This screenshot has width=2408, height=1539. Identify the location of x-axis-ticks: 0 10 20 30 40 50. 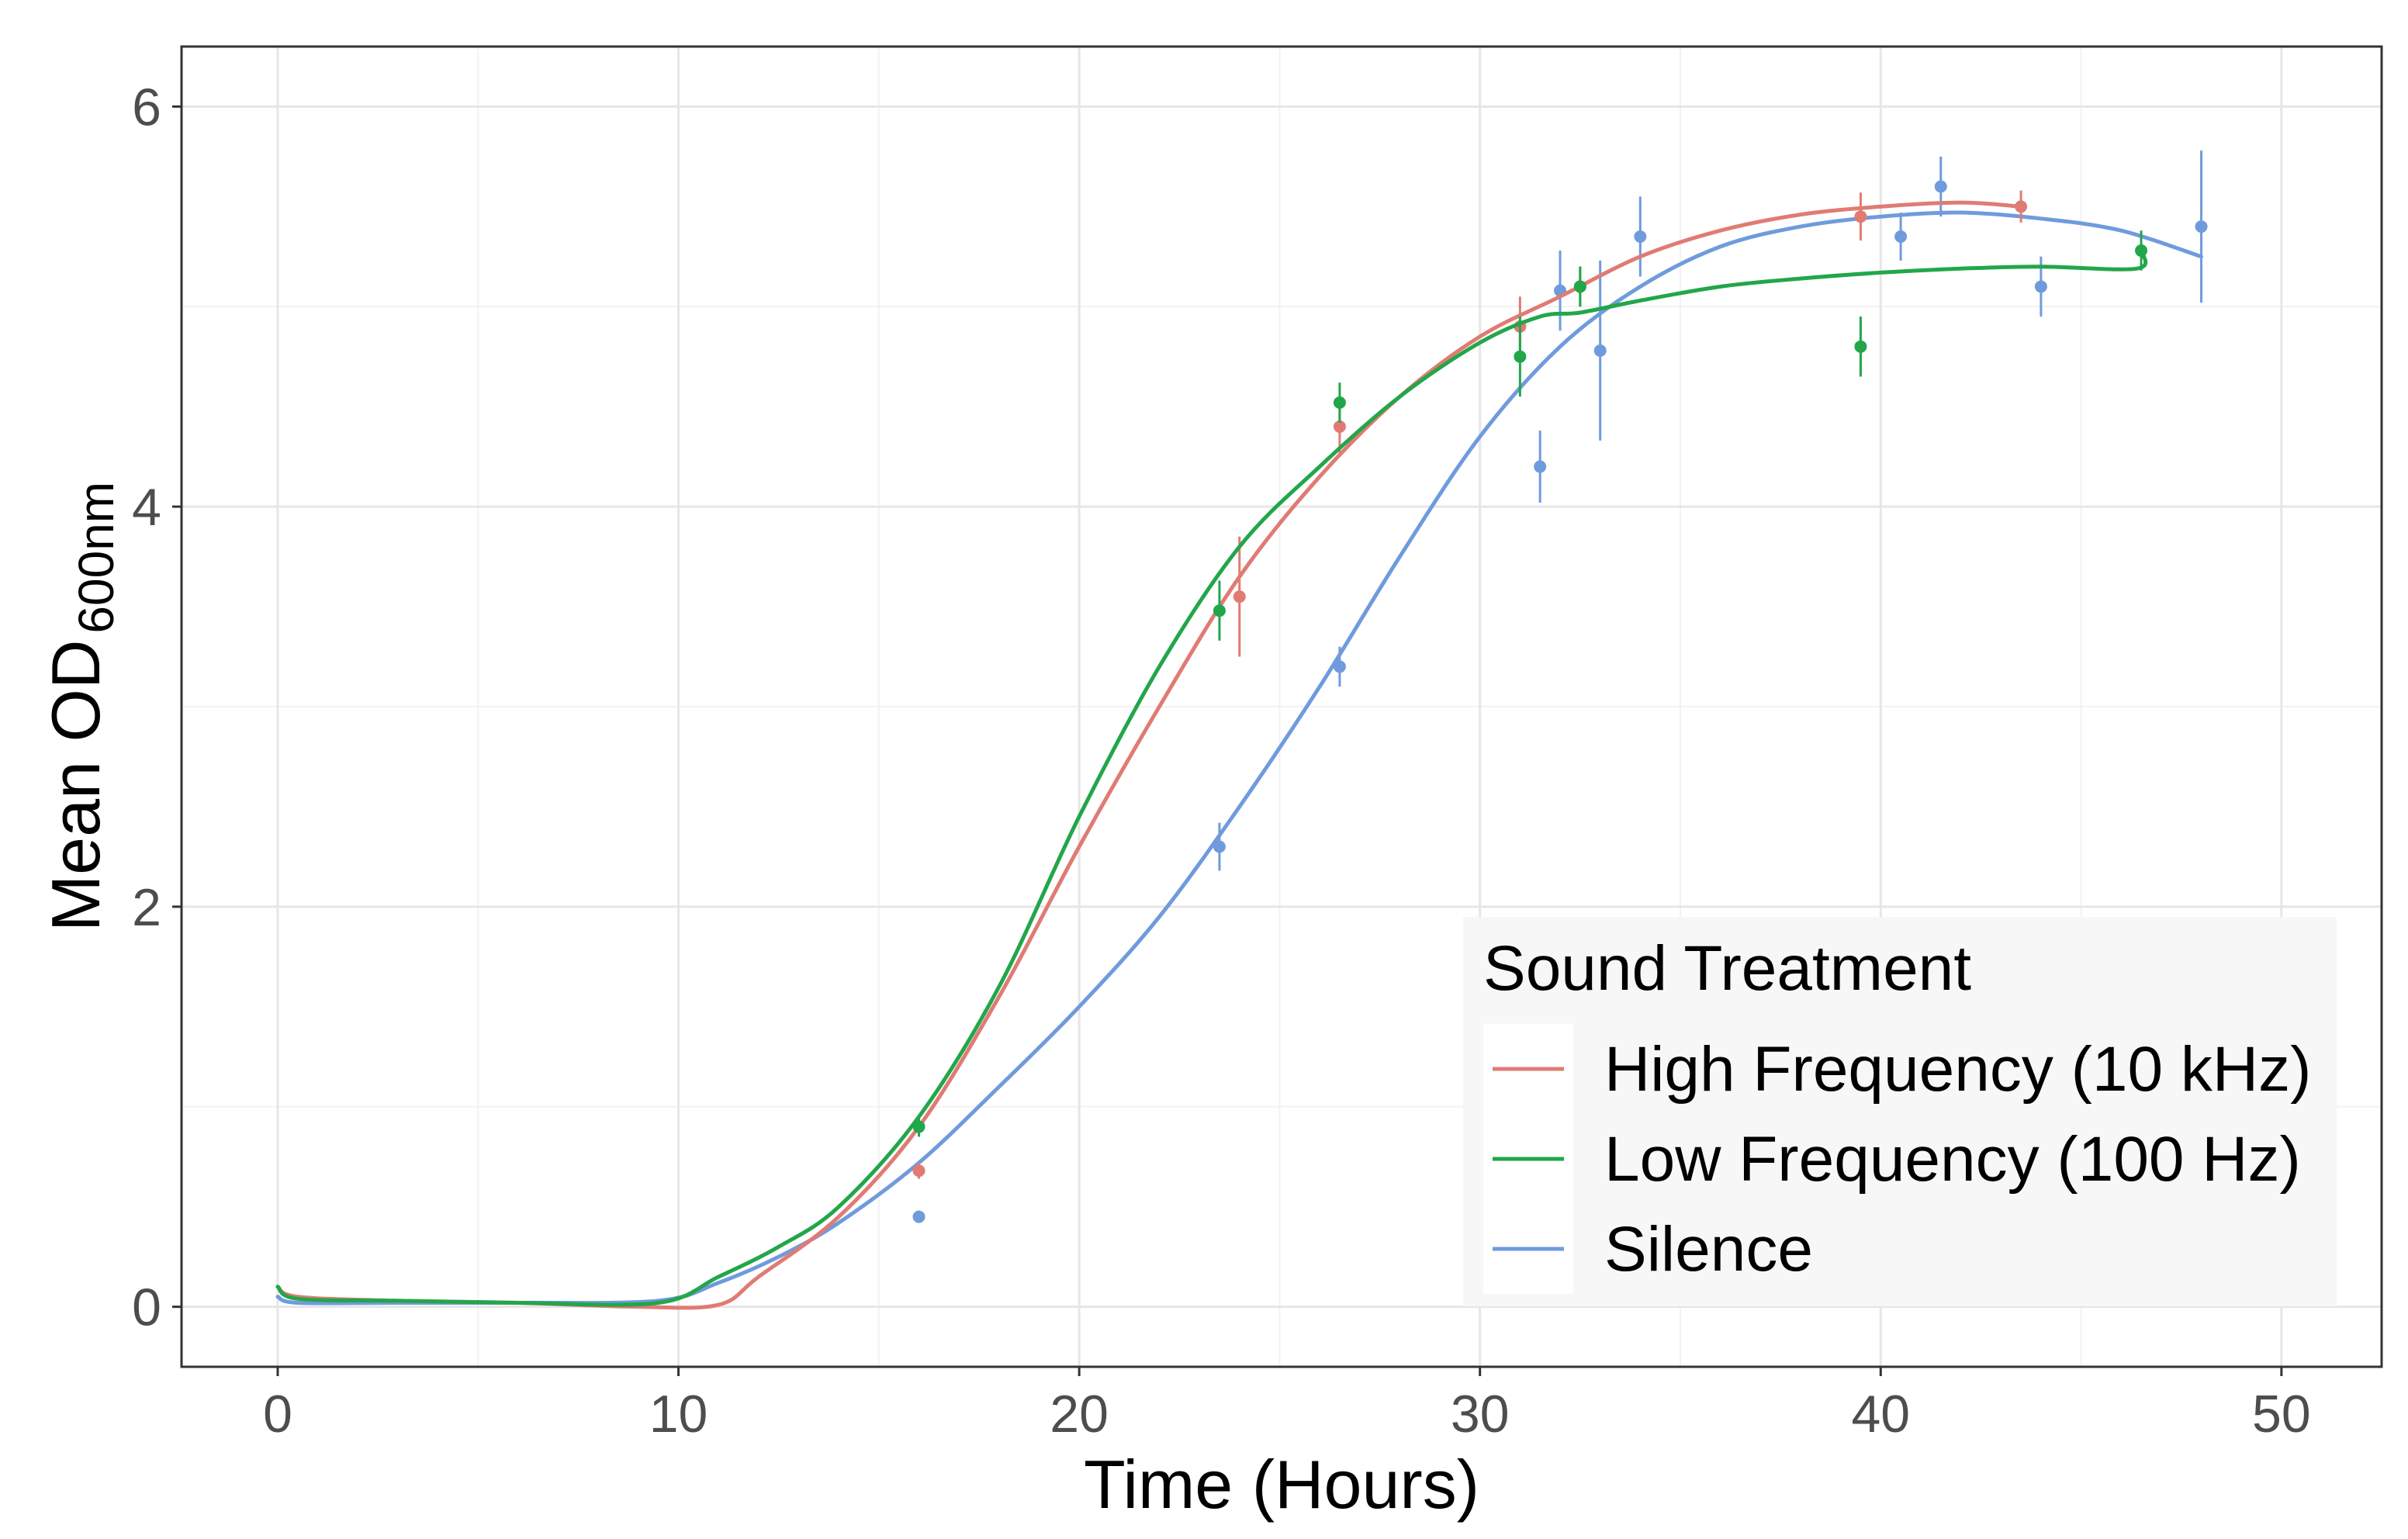
(1287, 1405).